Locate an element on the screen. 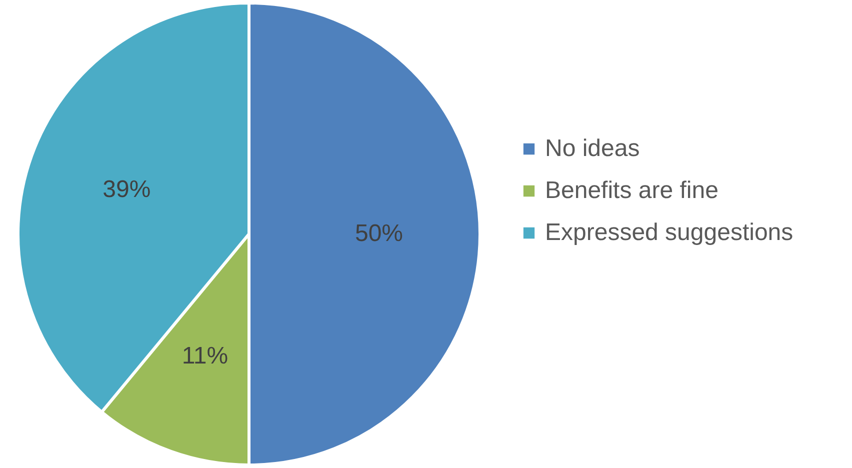 This screenshot has width=852, height=468. data-label: 50% is located at coordinates (379, 233).